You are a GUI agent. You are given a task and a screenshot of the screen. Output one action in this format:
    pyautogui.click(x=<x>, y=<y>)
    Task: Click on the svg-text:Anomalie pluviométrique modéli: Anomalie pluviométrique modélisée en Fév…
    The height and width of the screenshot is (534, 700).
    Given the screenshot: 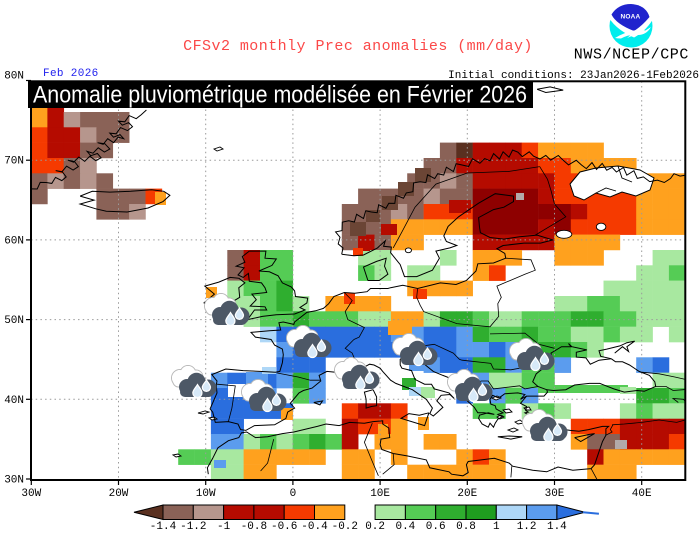 What is the action you would take?
    pyautogui.click(x=280, y=95)
    